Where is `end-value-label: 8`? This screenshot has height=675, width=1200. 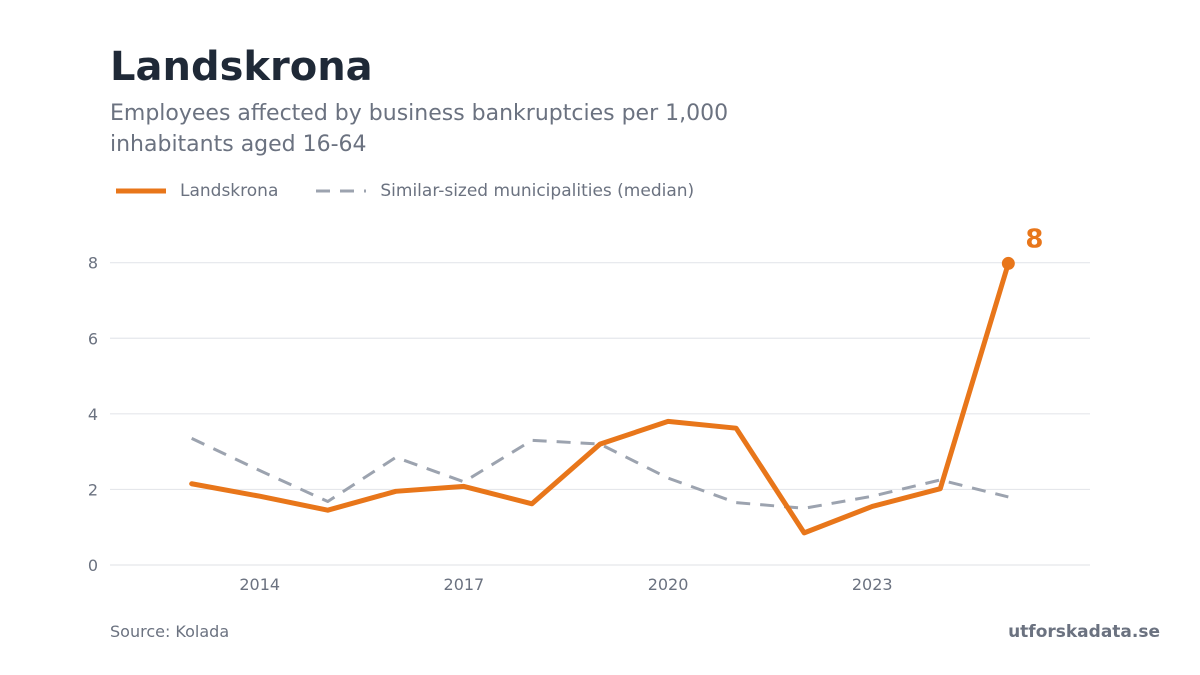 end-value-label: 8 is located at coordinates (1034, 239).